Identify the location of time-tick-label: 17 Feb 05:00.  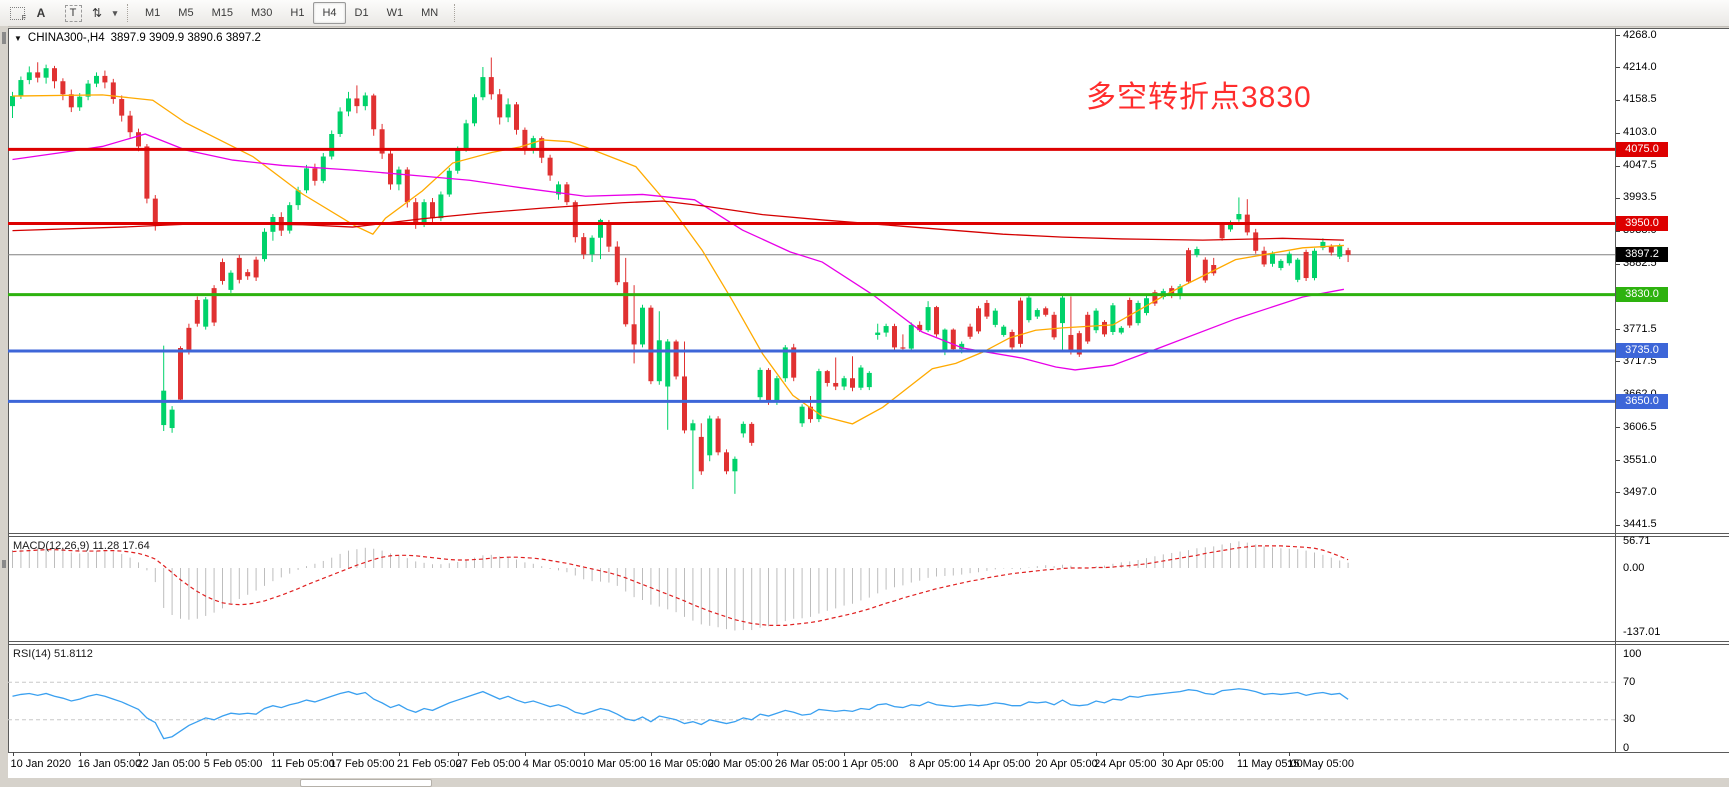
(362, 764).